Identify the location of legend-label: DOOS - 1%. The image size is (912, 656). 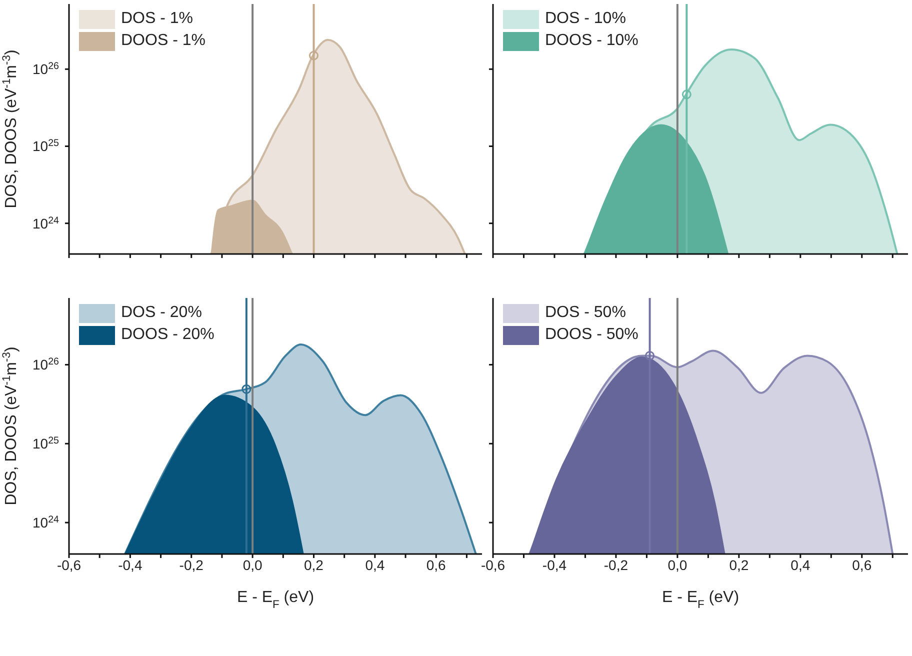
(163, 41).